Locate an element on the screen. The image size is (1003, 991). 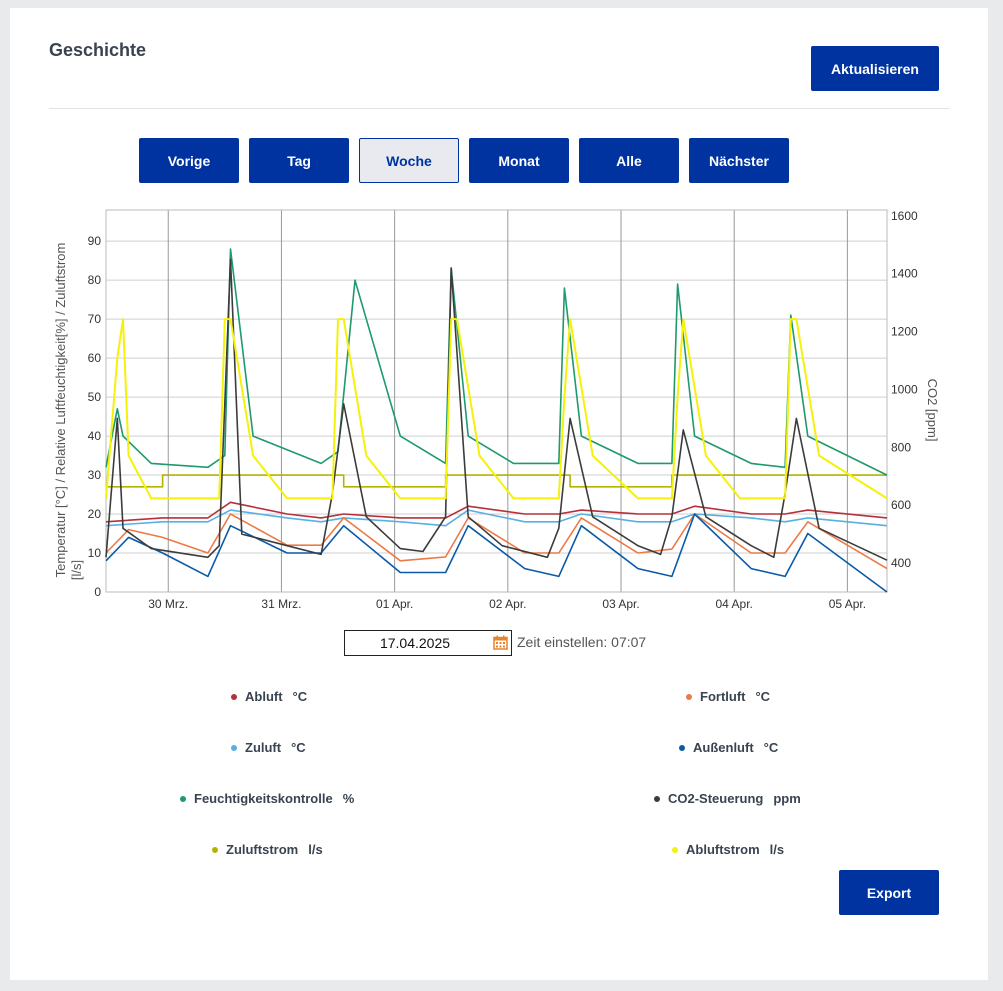
y-tick-left: 60 is located at coordinates (95, 358).